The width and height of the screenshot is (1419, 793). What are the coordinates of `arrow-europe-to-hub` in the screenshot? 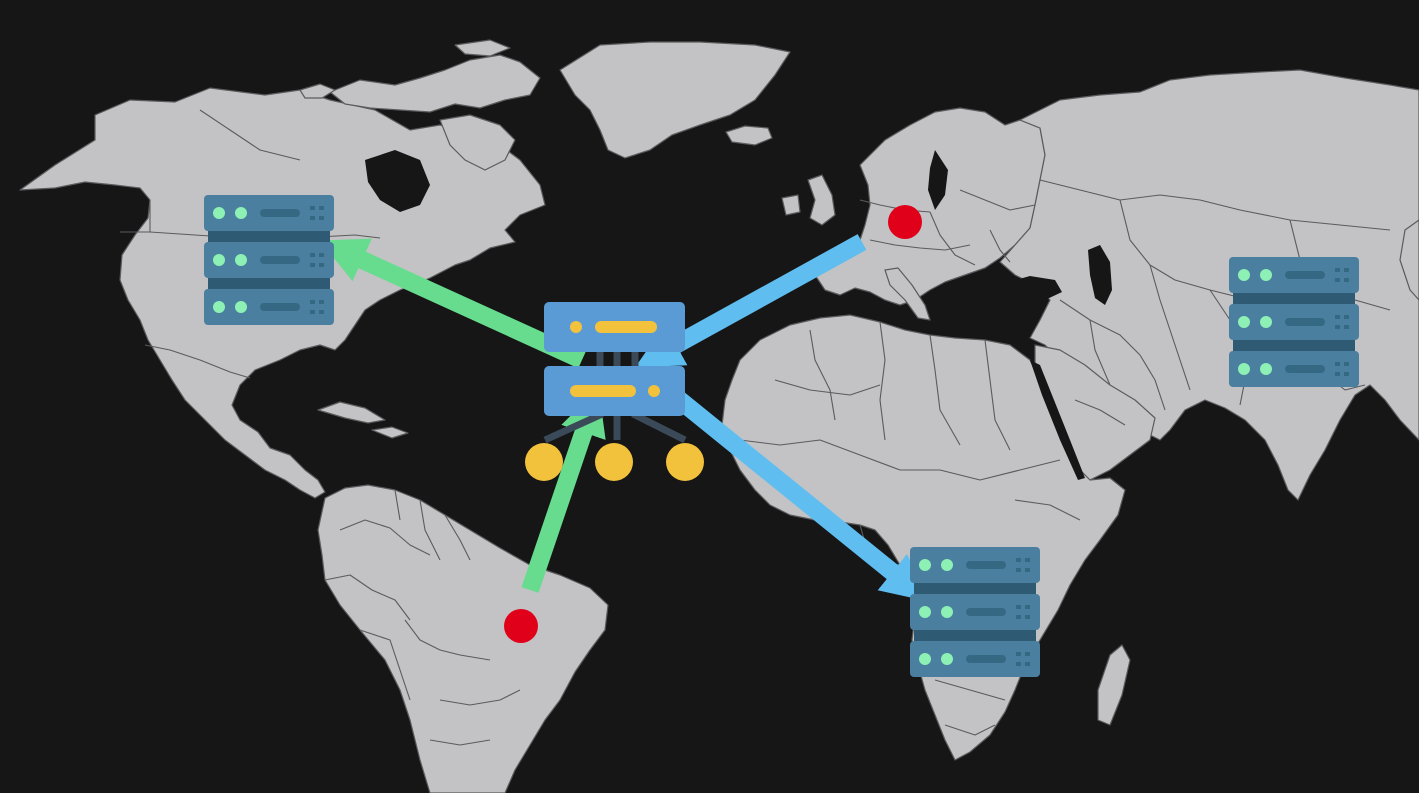 It's located at (751, 301).